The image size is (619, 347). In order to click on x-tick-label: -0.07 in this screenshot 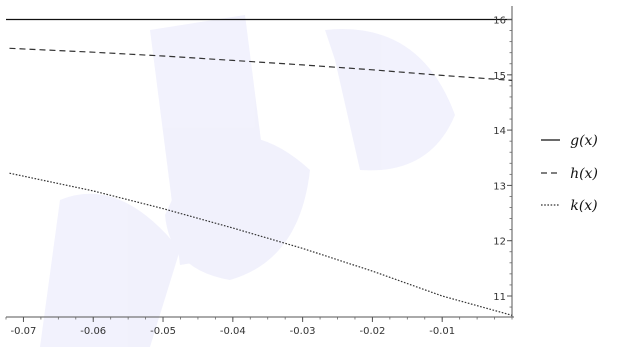, I will do `click(24, 331)`.